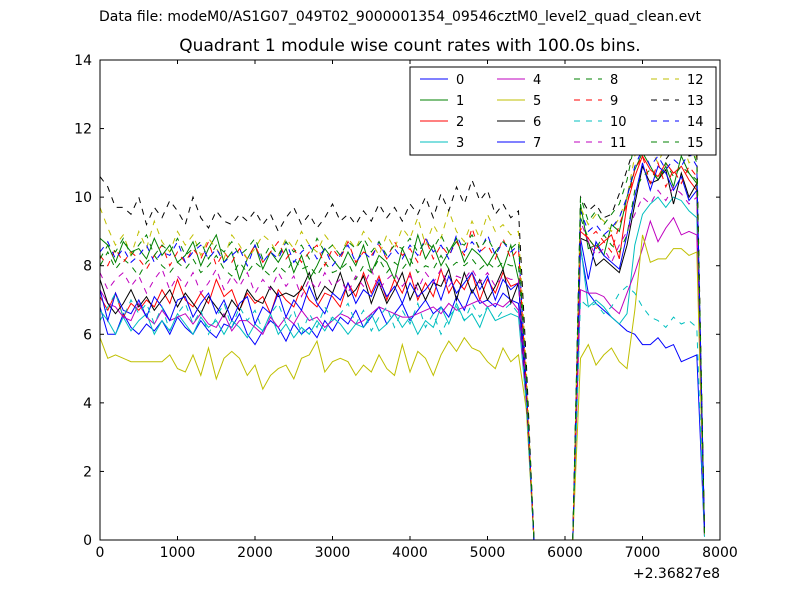  I want to click on y-tick-label: 14, so click(83, 61).